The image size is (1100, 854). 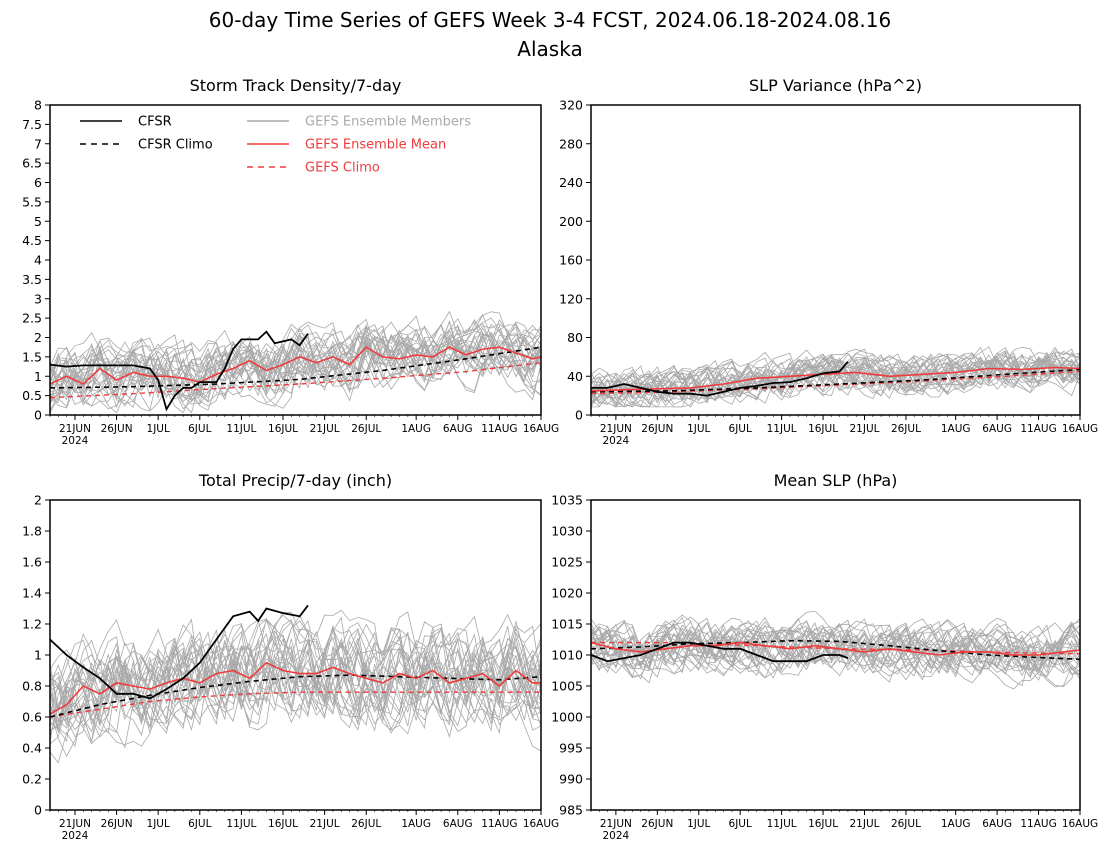 I want to click on y-tick-label: 240, so click(x=571, y=182).